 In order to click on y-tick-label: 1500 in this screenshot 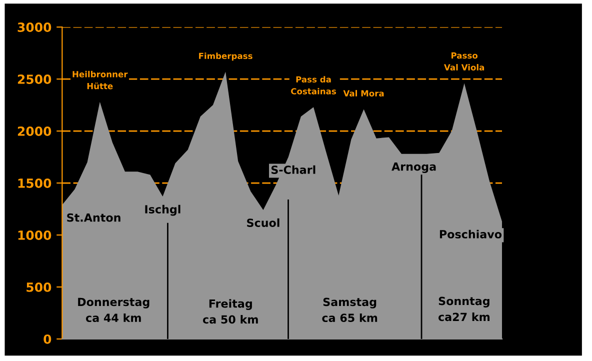, I will do `click(35, 183)`.